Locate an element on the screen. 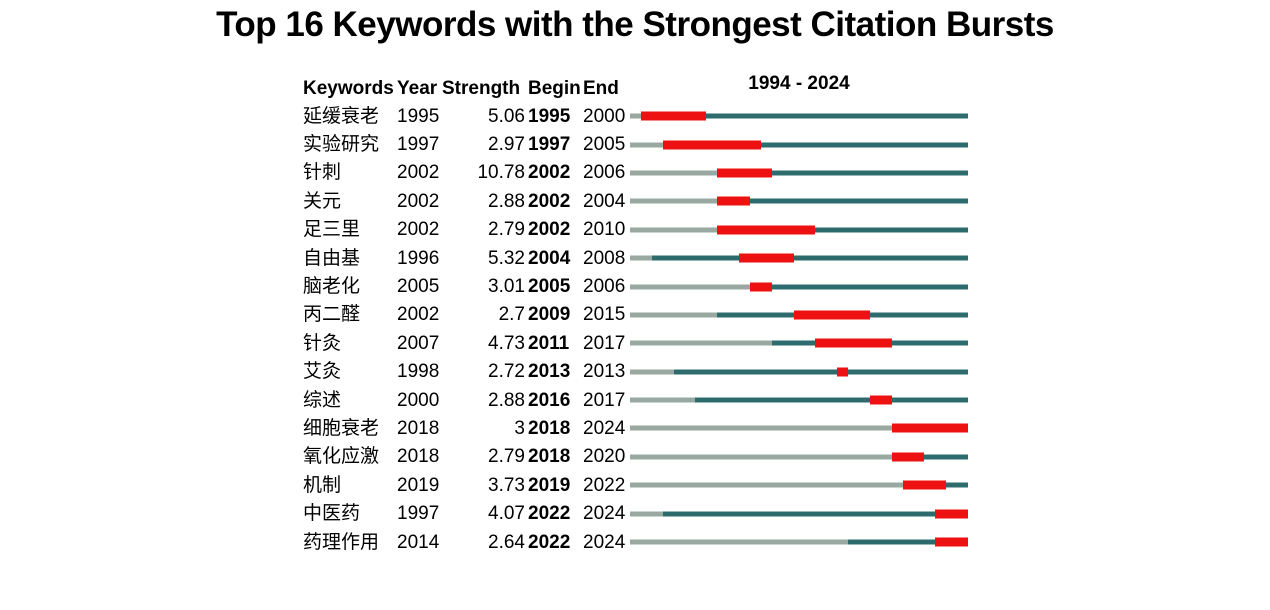  strength-cell: 4.73 is located at coordinates (506, 343).